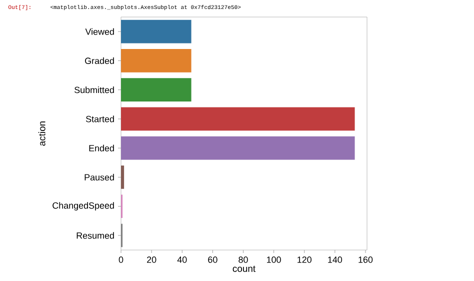 The image size is (474, 281). I want to click on x-tick-label: 120, so click(305, 259).